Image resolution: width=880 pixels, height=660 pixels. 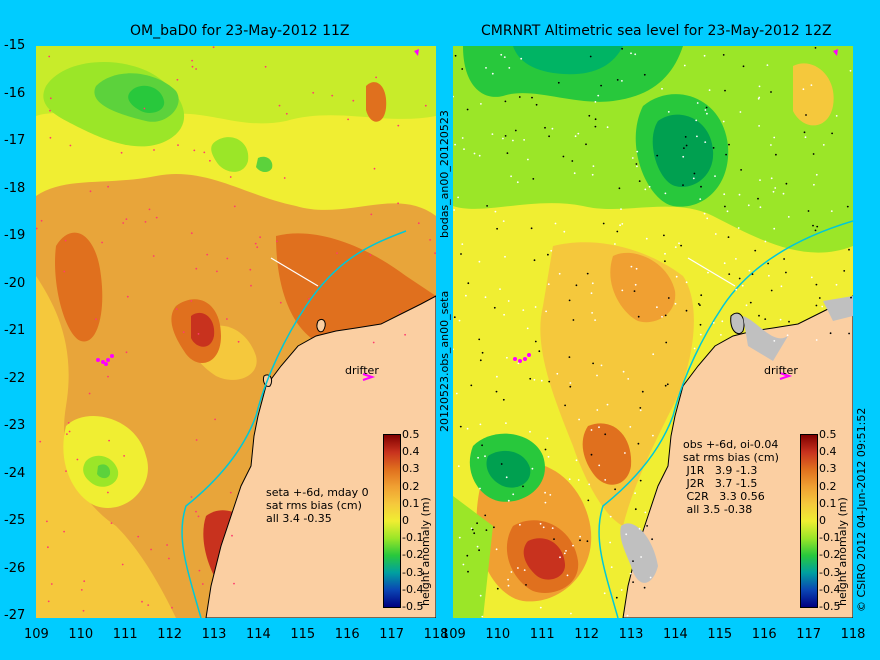 I want to click on longitude-tick-label: 117, so click(x=809, y=634).